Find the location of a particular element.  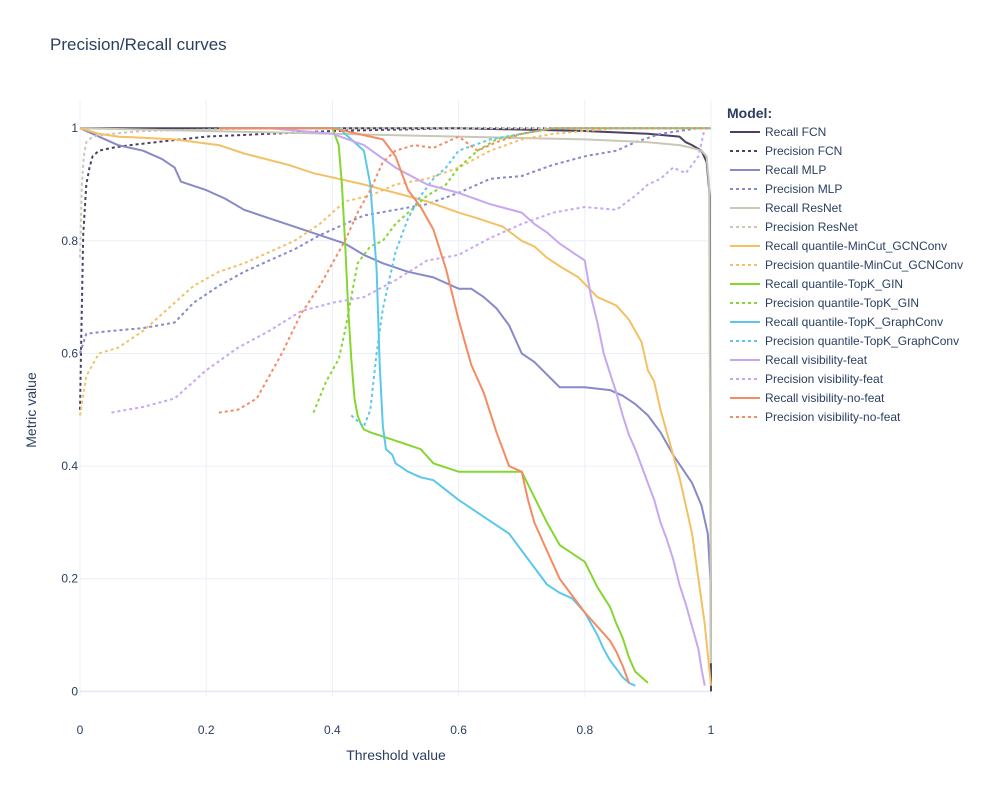

legend-label: Recall quantile-MinCut_GCNConv is located at coordinates (856, 246).